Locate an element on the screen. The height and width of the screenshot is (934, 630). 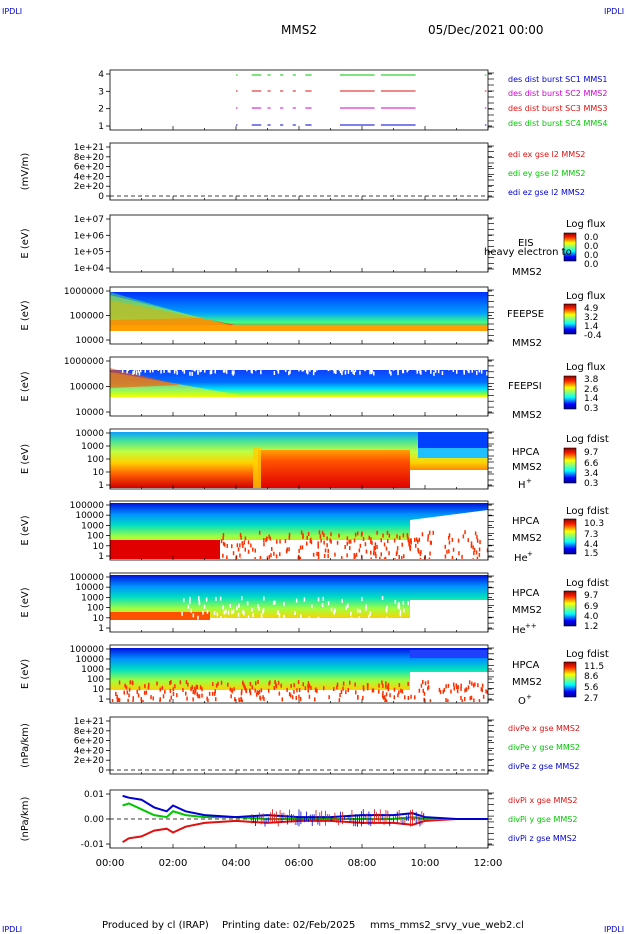
x-tick-label: 10:00 is located at coordinates (425, 863).